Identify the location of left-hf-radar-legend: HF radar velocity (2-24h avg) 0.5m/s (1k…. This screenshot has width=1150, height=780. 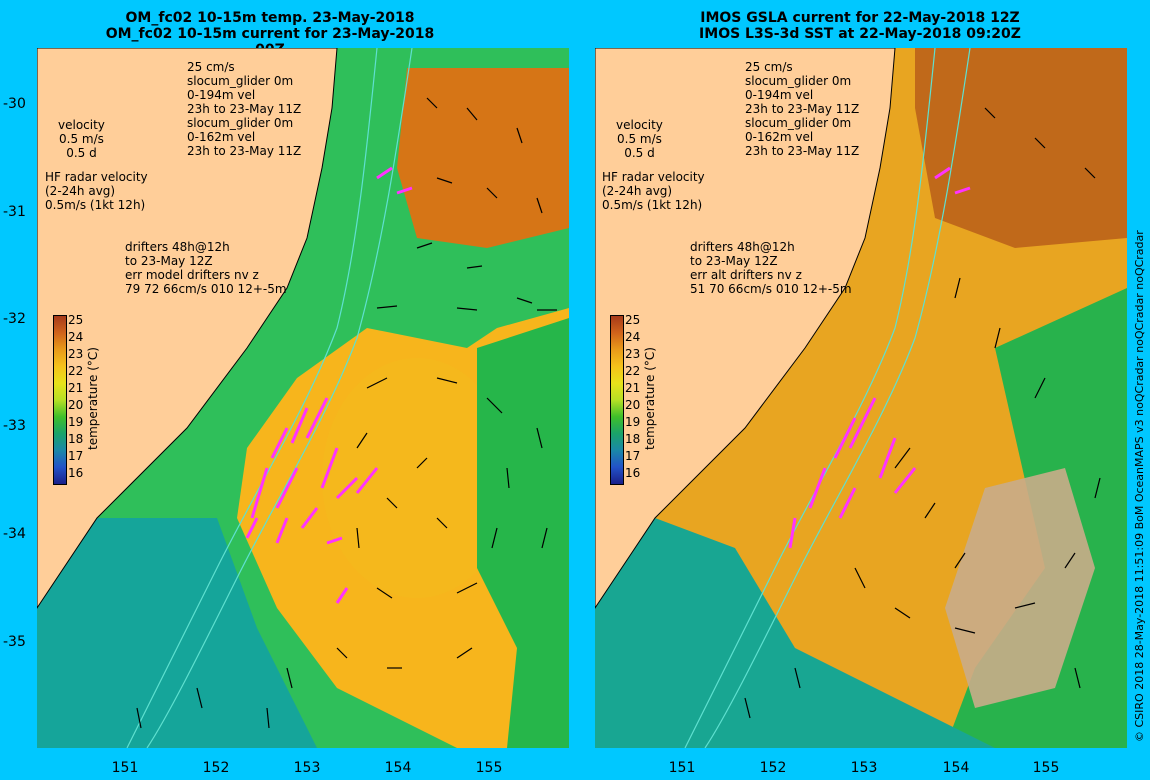
(96, 191).